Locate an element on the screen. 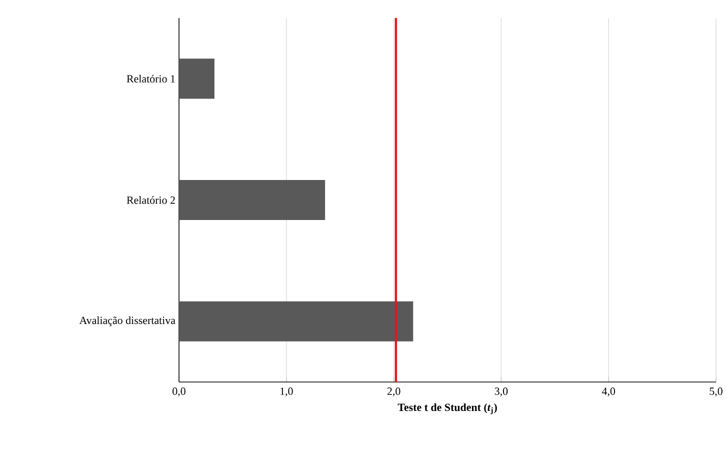  x-tick-label: 4,0 is located at coordinates (609, 392).